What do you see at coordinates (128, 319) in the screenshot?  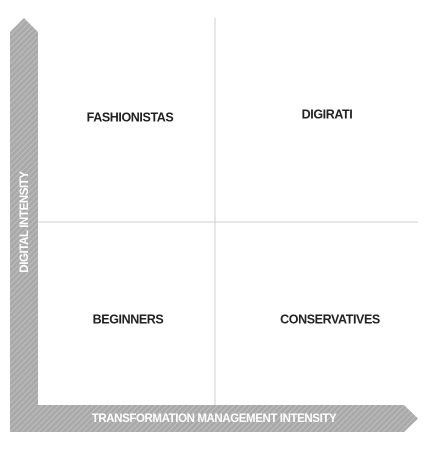 I see `quadrant-label: BEGINNERS` at bounding box center [128, 319].